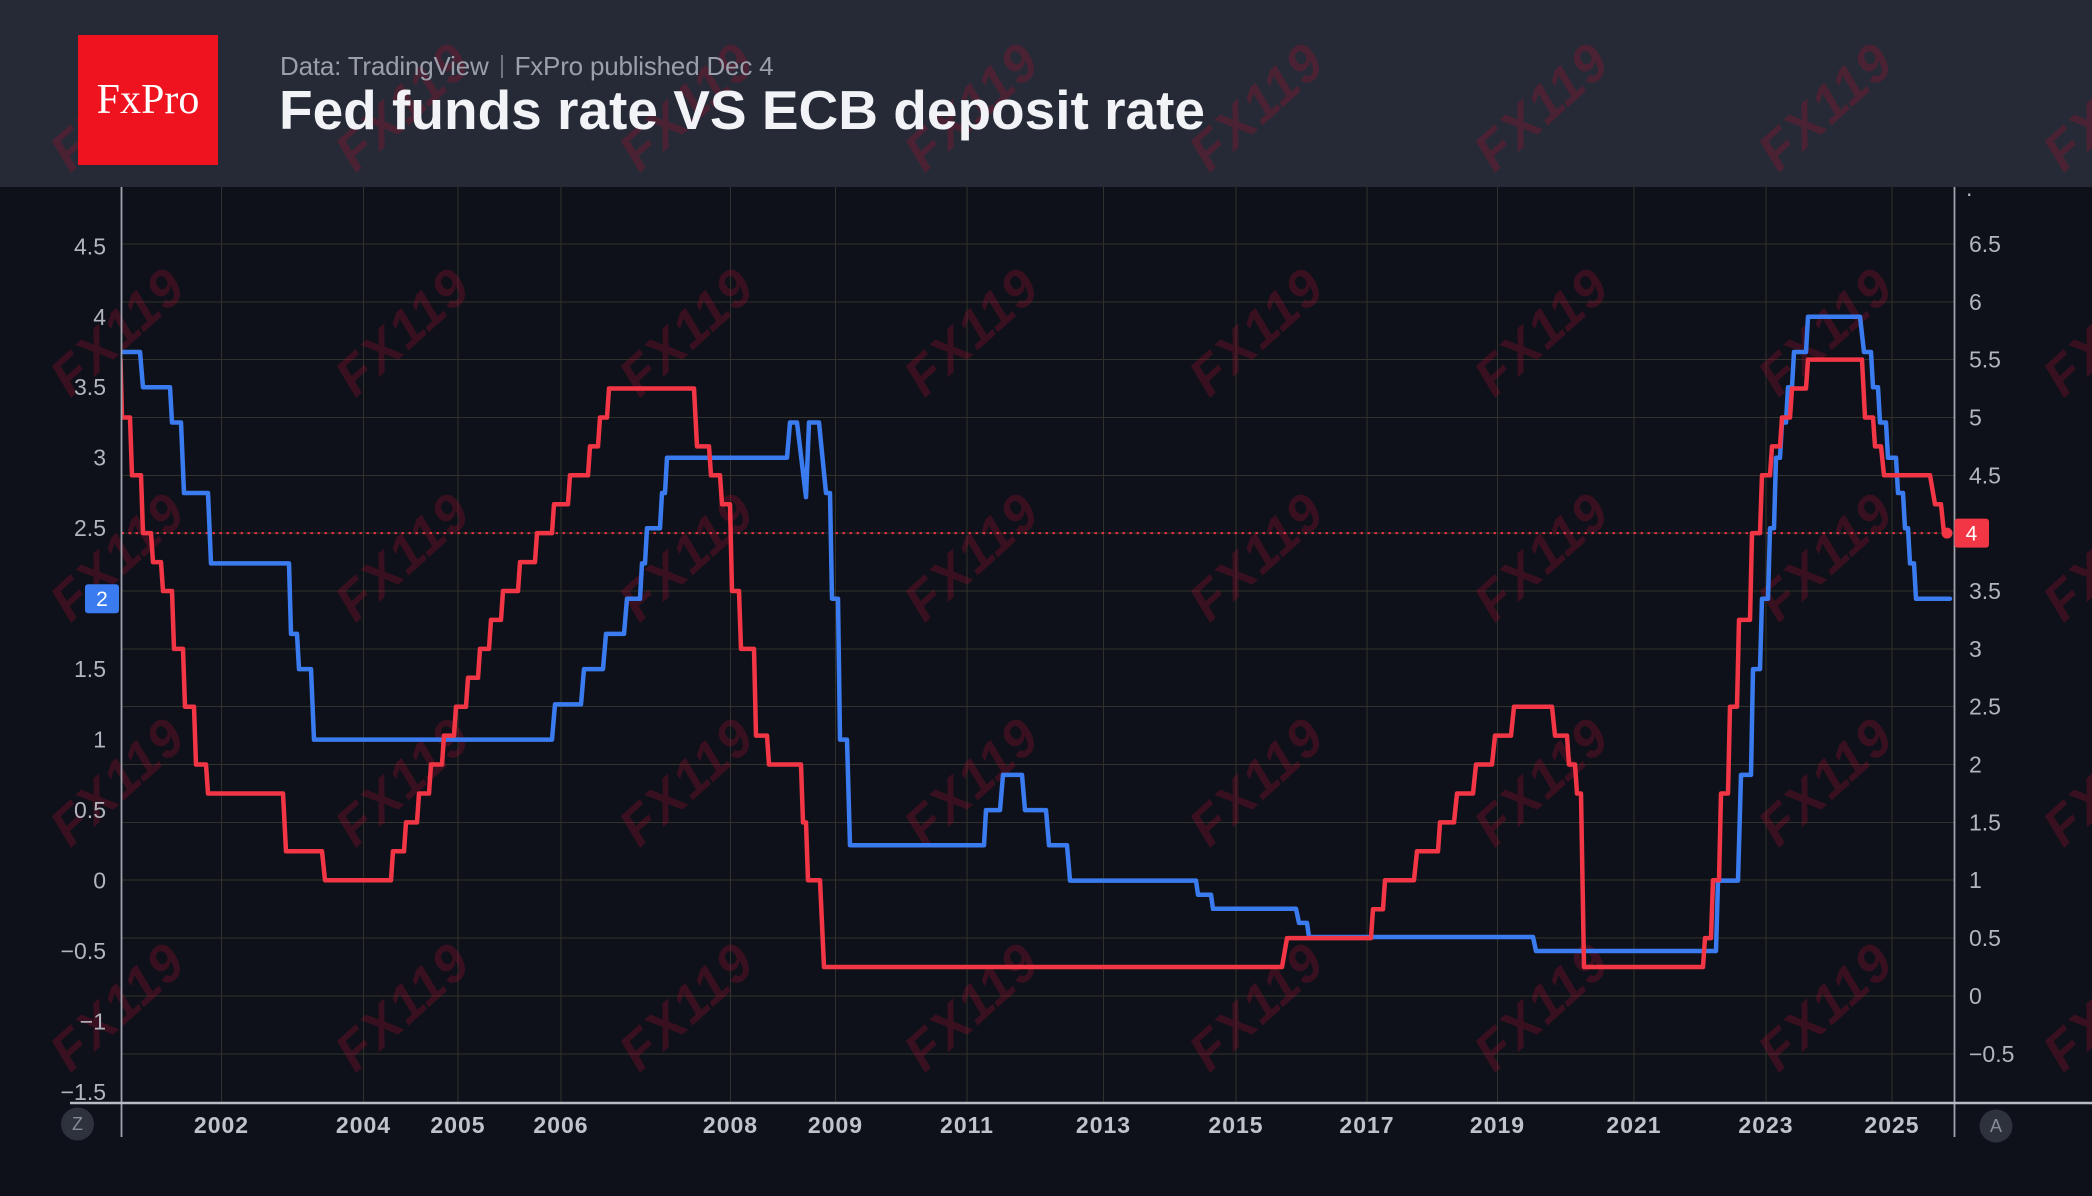 The width and height of the screenshot is (2092, 1196). What do you see at coordinates (1103, 1125) in the screenshot?
I see `svg-text: 2013` at bounding box center [1103, 1125].